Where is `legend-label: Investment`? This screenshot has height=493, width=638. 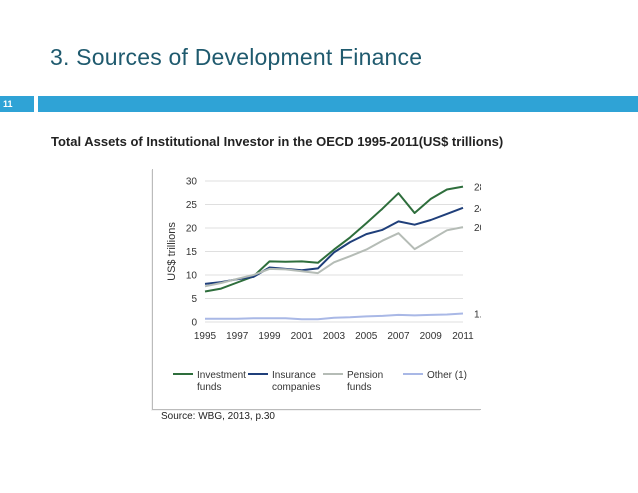 legend-label: Investment is located at coordinates (221, 375).